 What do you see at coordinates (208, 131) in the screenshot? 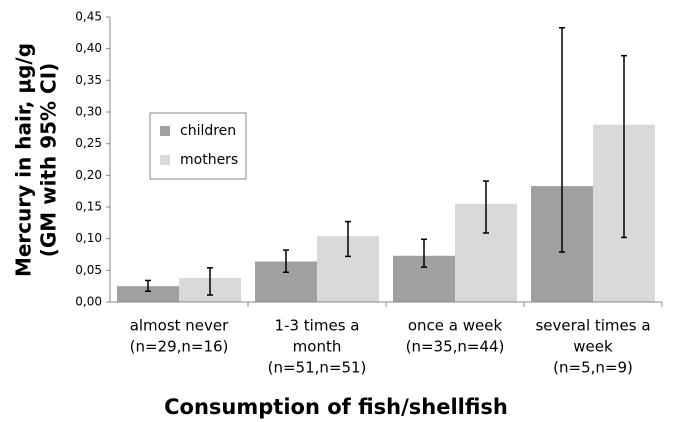
I see `legend-label: children` at bounding box center [208, 131].